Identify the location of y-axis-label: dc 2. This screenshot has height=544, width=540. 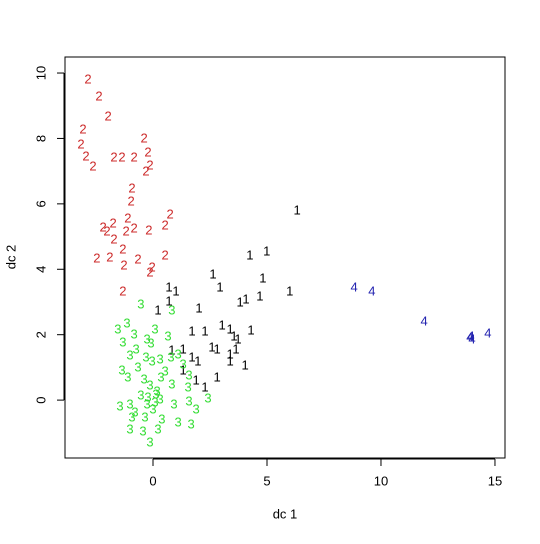
(10, 257).